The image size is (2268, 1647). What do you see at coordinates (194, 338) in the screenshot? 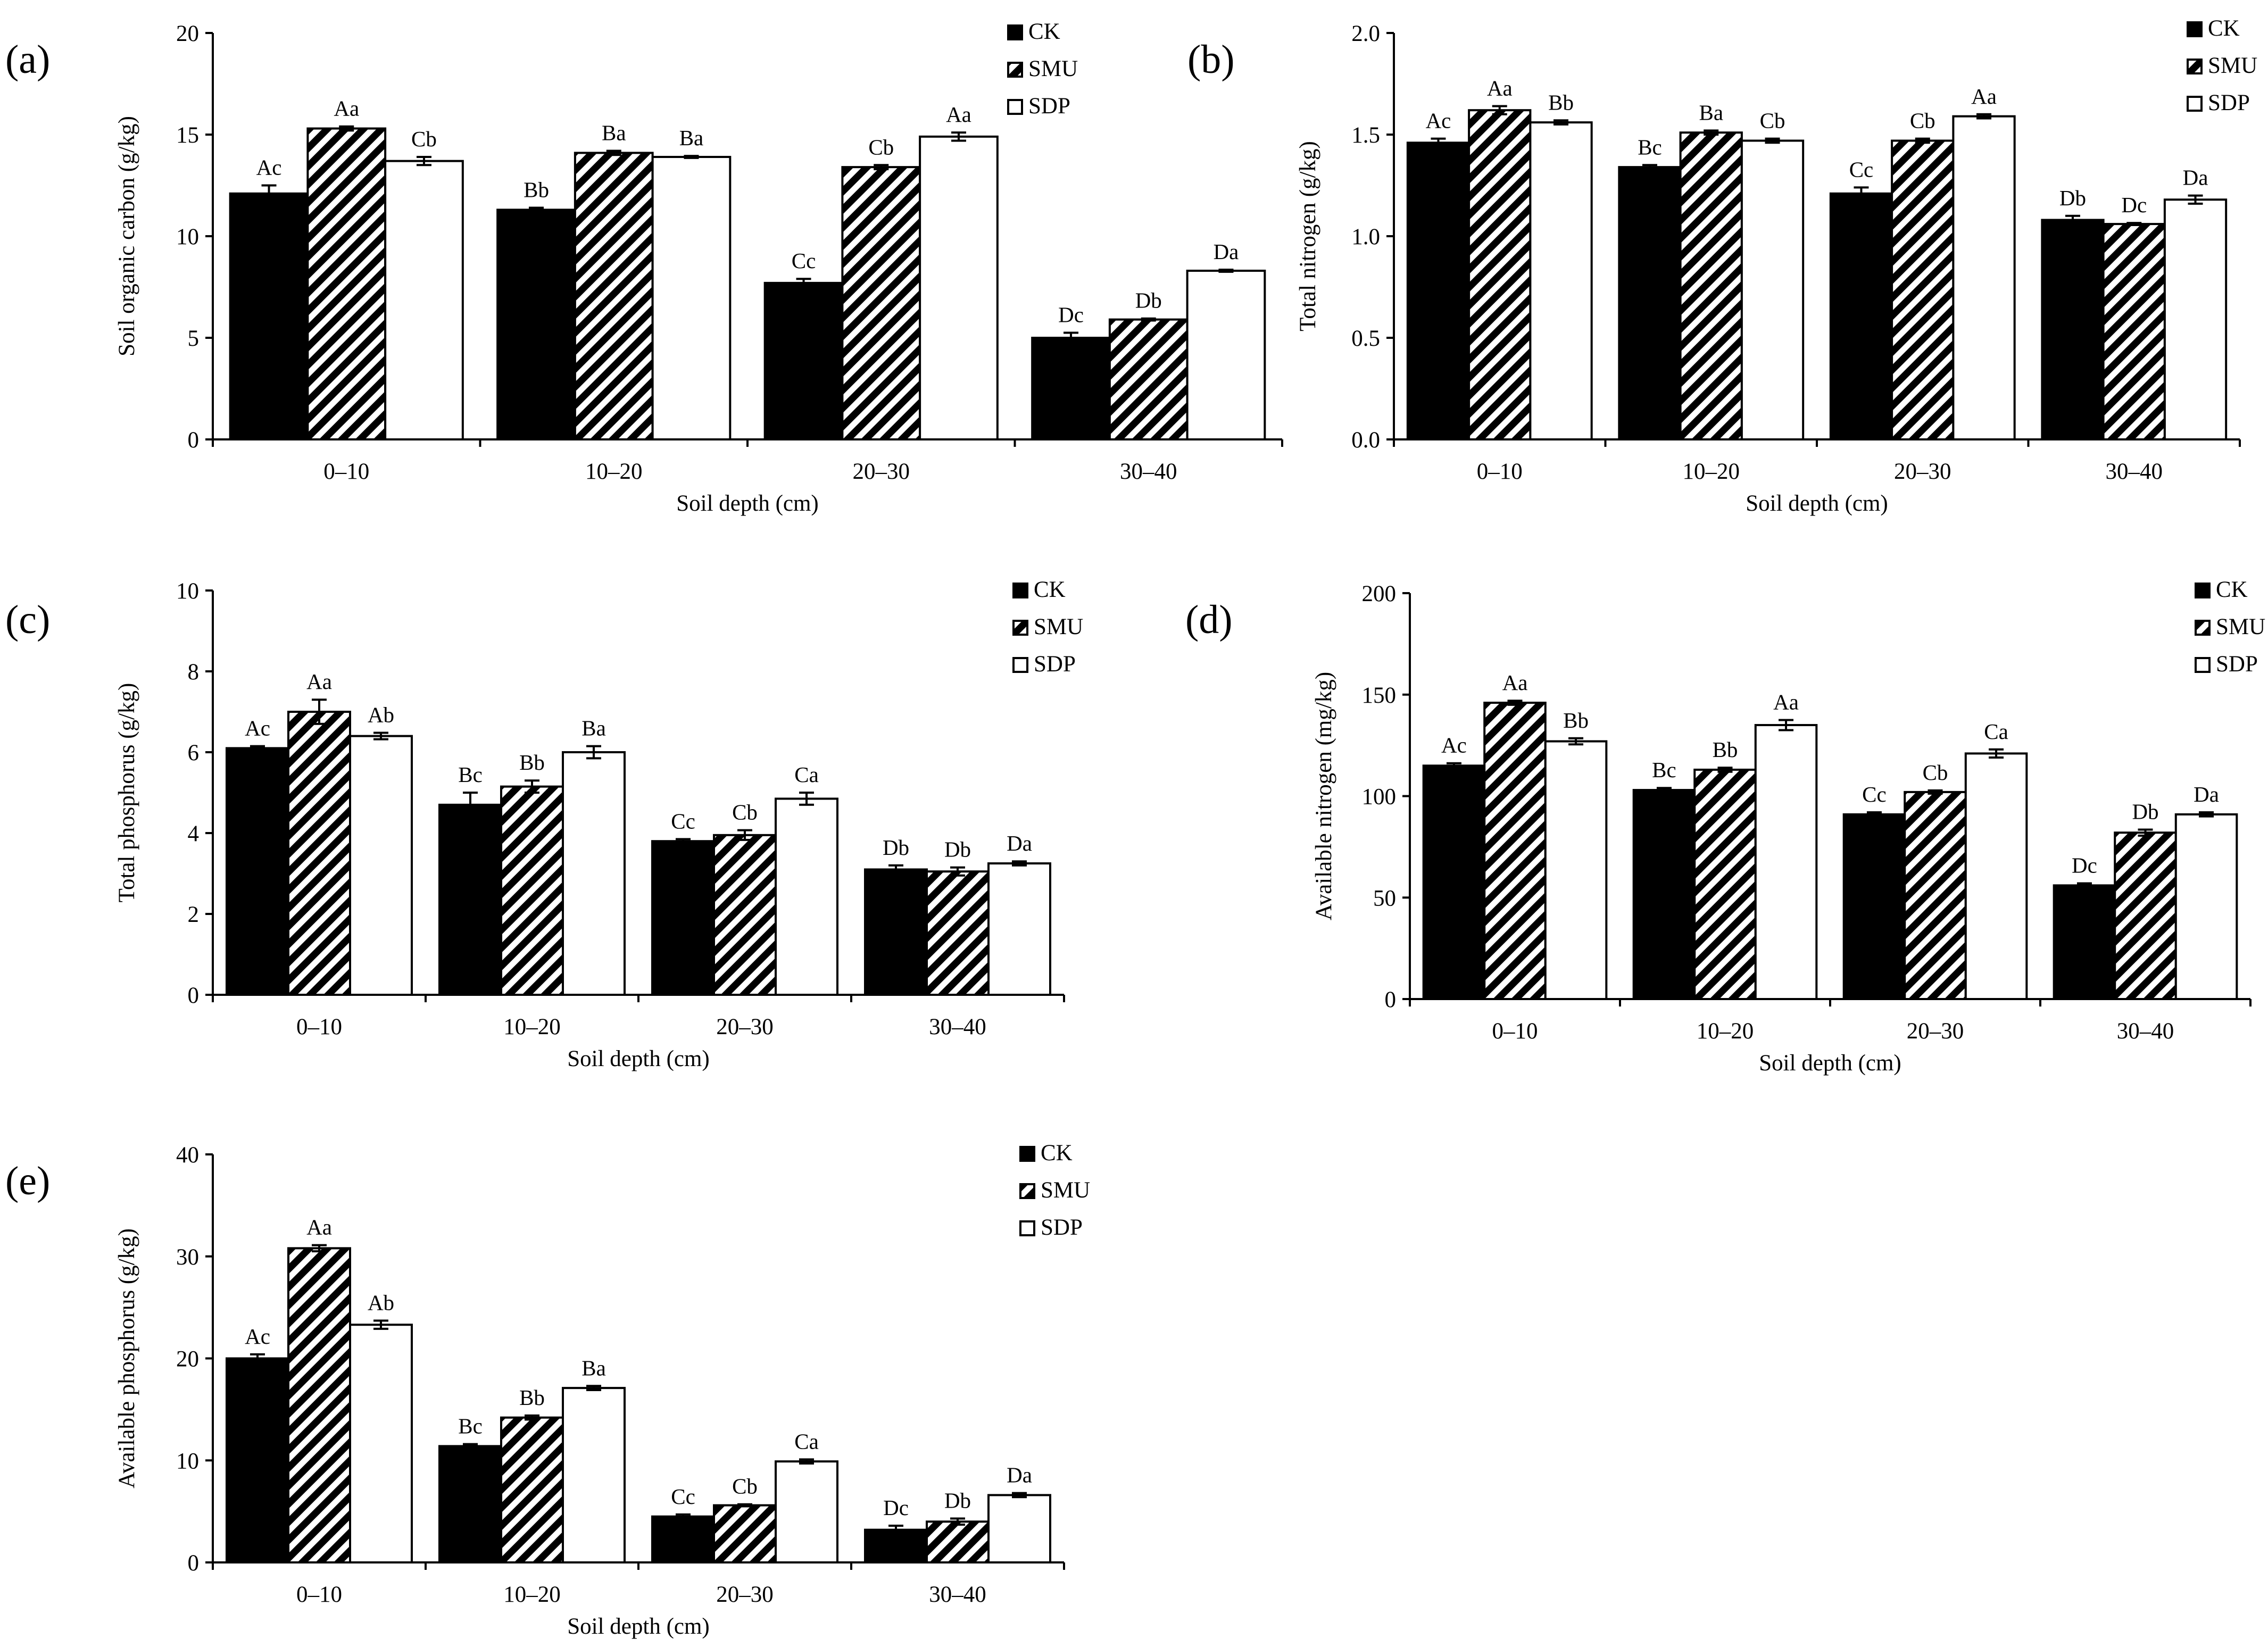
I see `y-tick-label: 5` at bounding box center [194, 338].